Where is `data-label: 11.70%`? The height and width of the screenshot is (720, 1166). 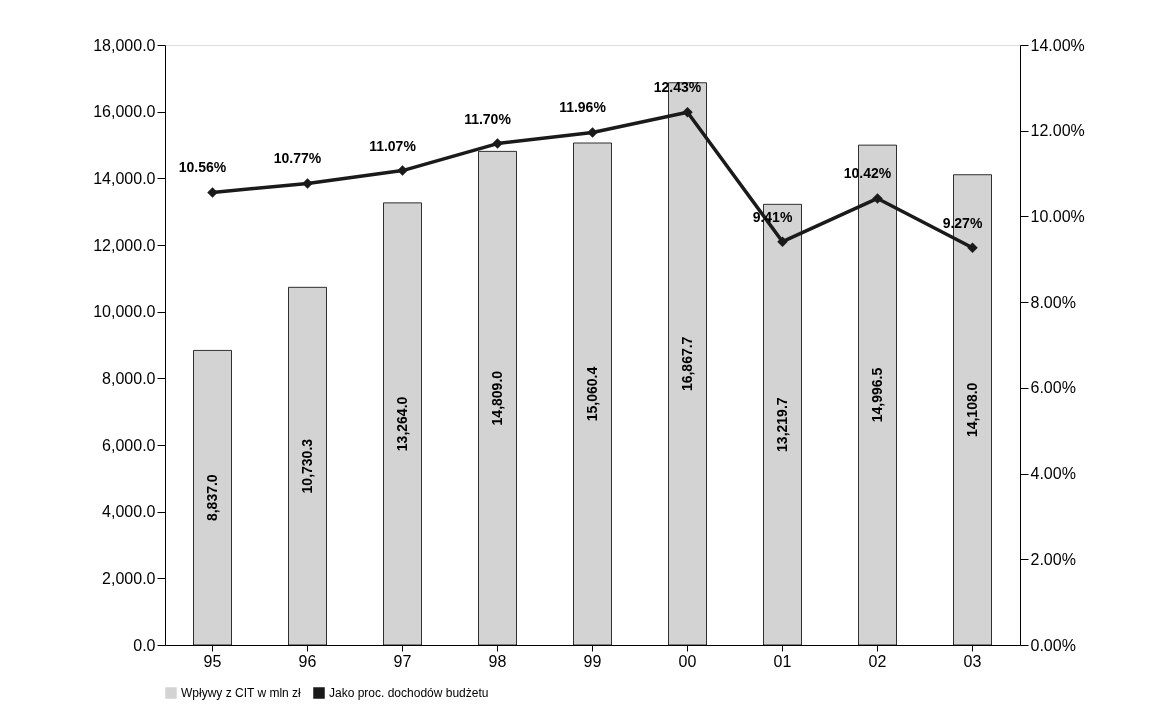
data-label: 11.70% is located at coordinates (488, 118).